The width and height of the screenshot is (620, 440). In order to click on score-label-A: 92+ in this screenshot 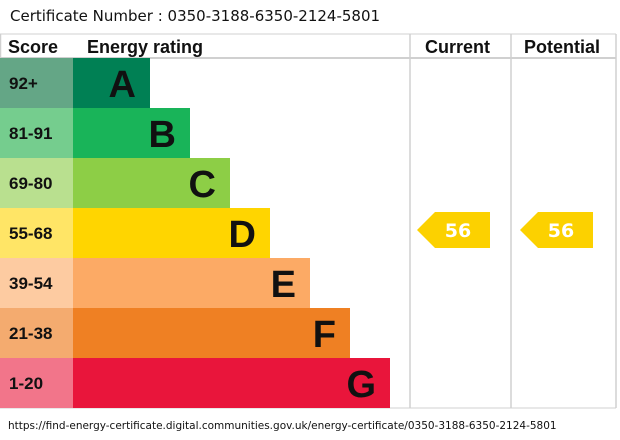, I will do `click(23, 83)`.